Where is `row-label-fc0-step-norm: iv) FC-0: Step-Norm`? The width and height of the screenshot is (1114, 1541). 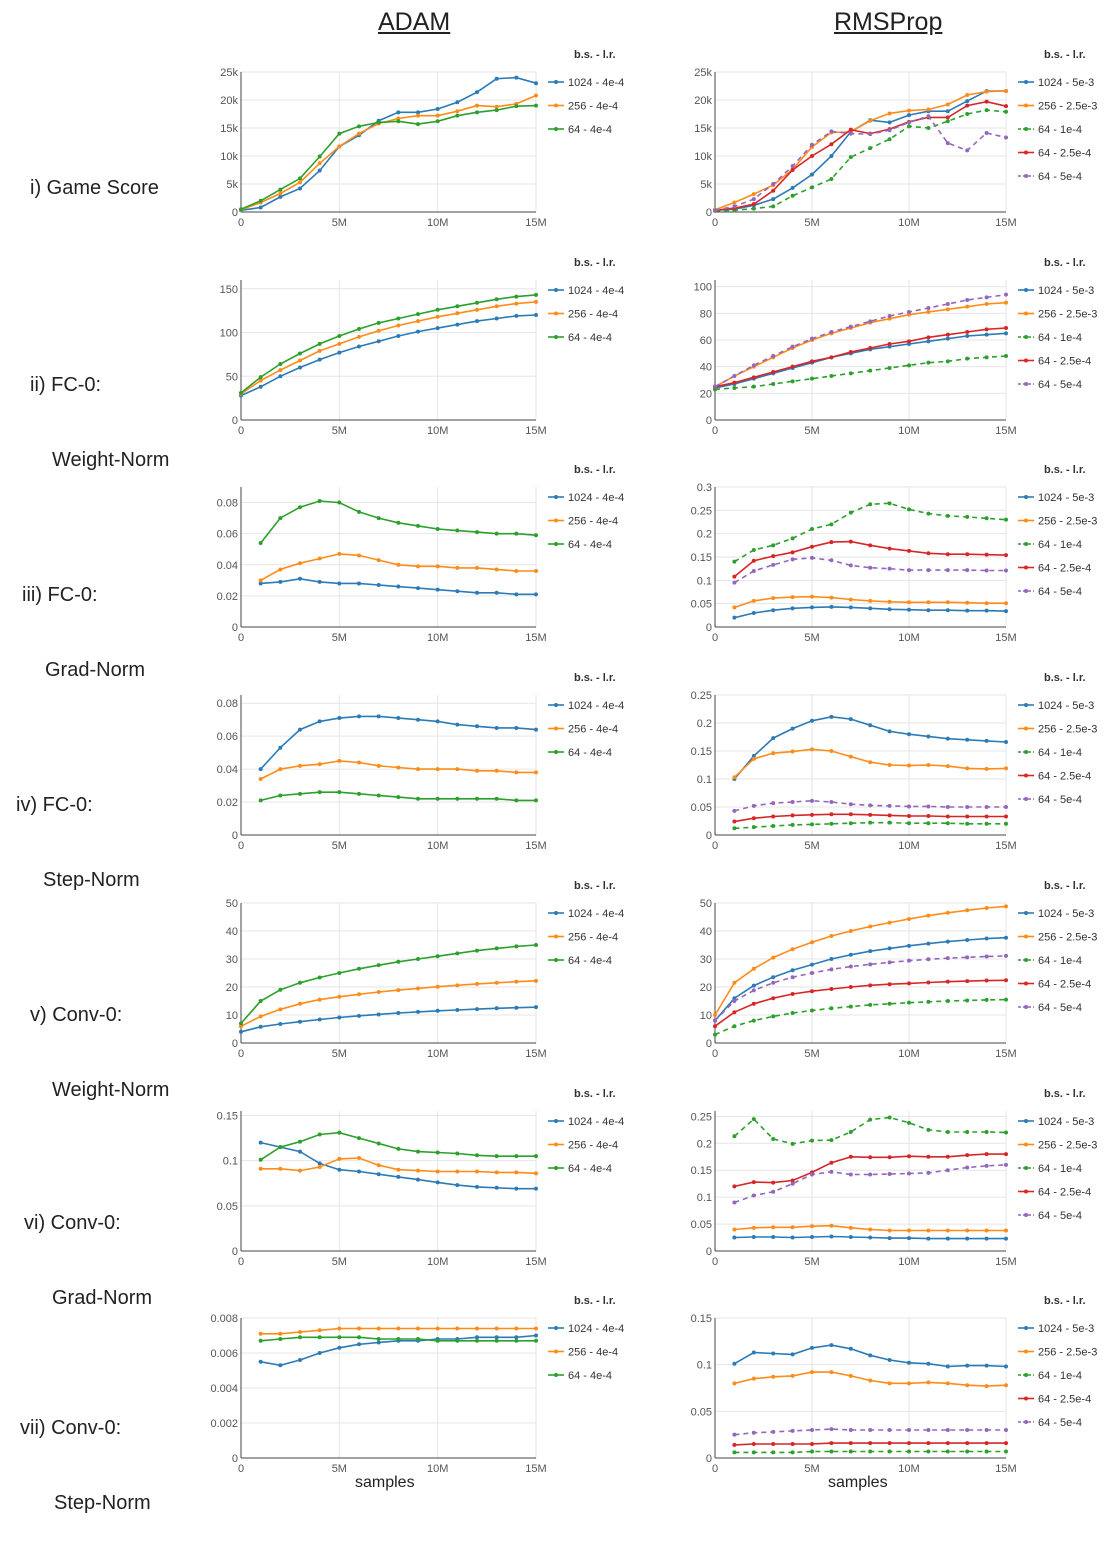
row-label-fc0-step-norm: iv) FC-0: Step-Norm is located at coordinates (78, 830).